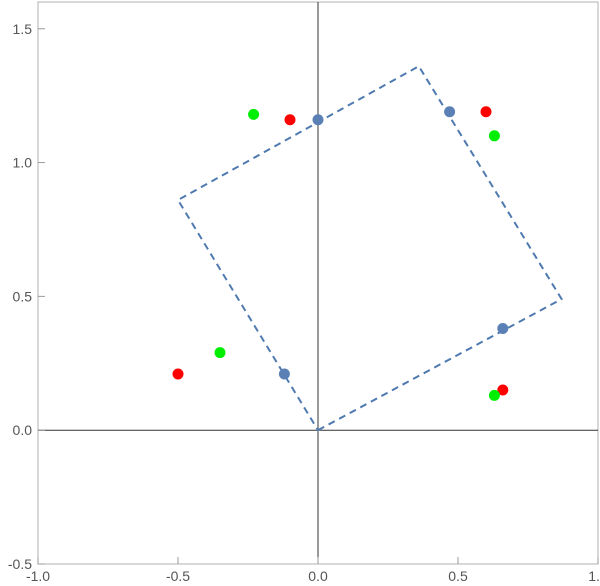 The height and width of the screenshot is (586, 600). Describe the element at coordinates (23, 296) in the screenshot. I see `y-tick-label: 0.5` at that location.